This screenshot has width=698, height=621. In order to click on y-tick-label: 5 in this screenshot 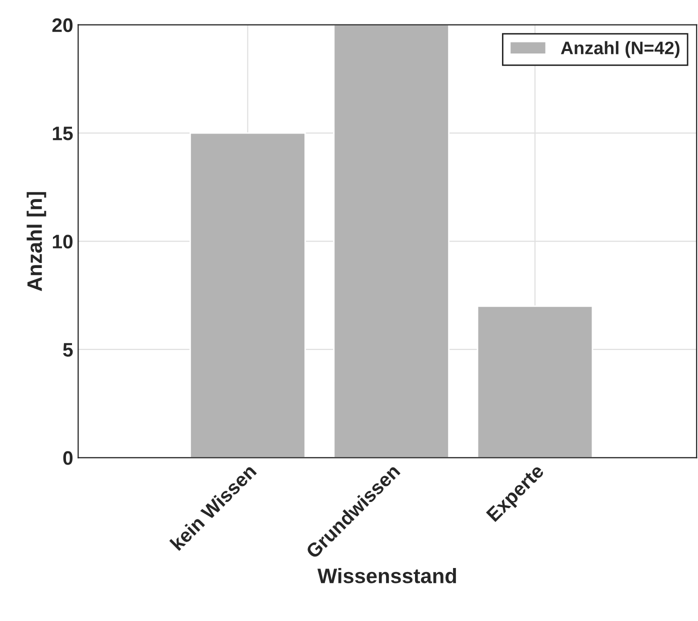, I will do `click(68, 350)`.